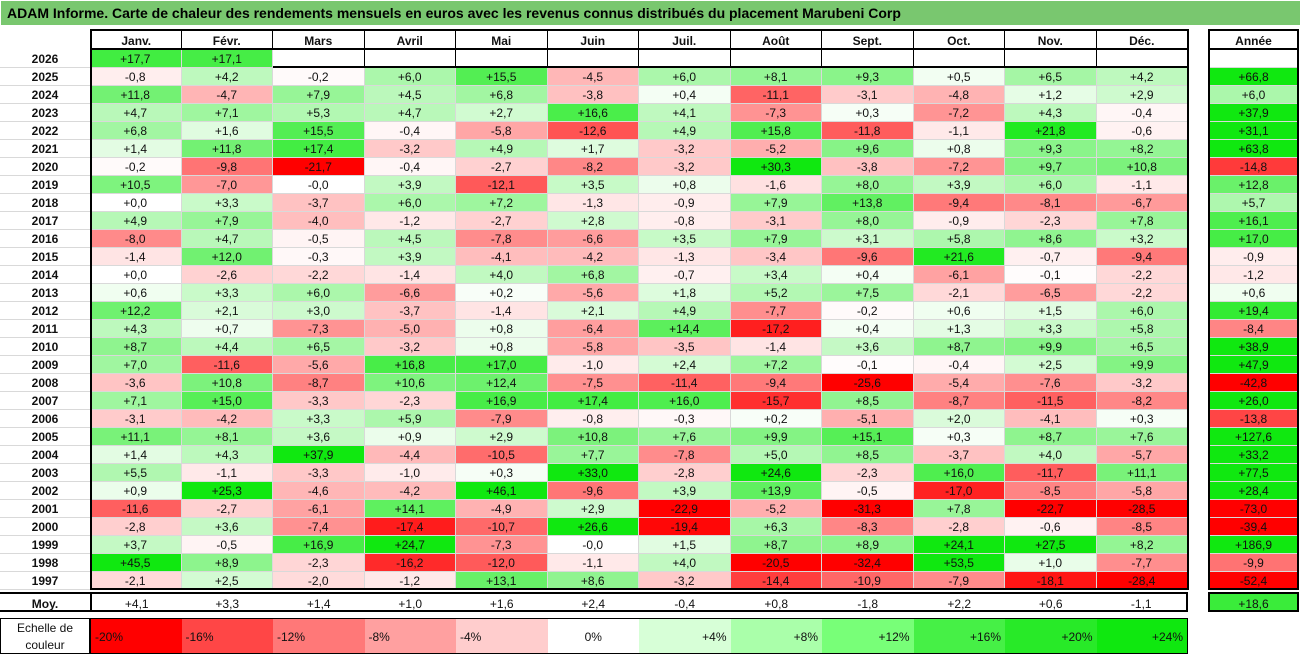 This screenshot has height=655, width=1301. I want to click on annual-cell: +66,8, so click(1253, 77).